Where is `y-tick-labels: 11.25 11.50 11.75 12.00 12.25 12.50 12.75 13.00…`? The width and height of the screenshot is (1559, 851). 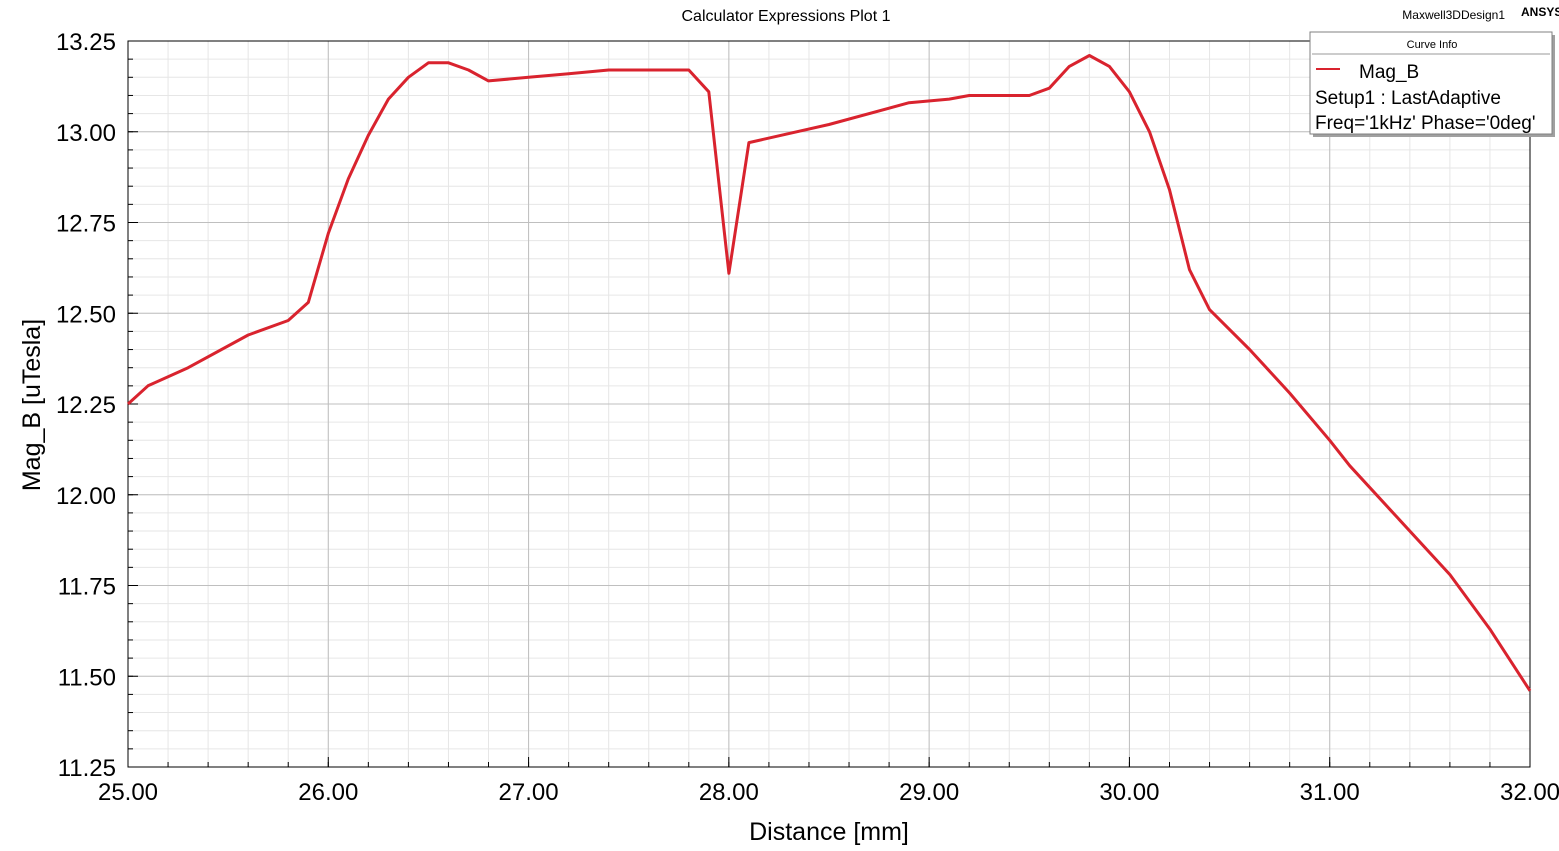
y-tick-labels: 11.25 11.50 11.75 12.00 12.25 12.50 12.75 13.00… is located at coordinates (86, 405).